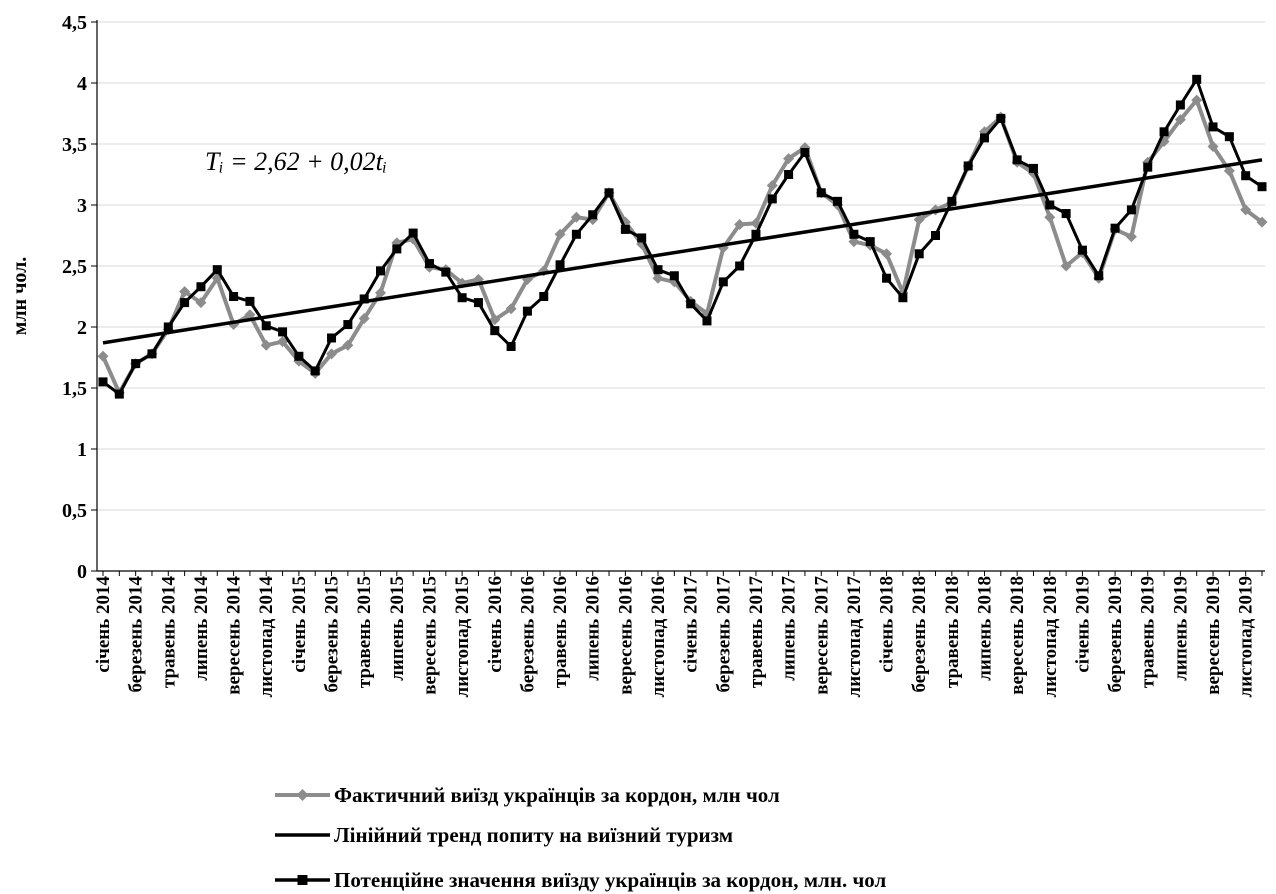 The image size is (1276, 894). Describe the element at coordinates (887, 624) in the screenshot. I see `x-tick-label: січень 2018` at that location.